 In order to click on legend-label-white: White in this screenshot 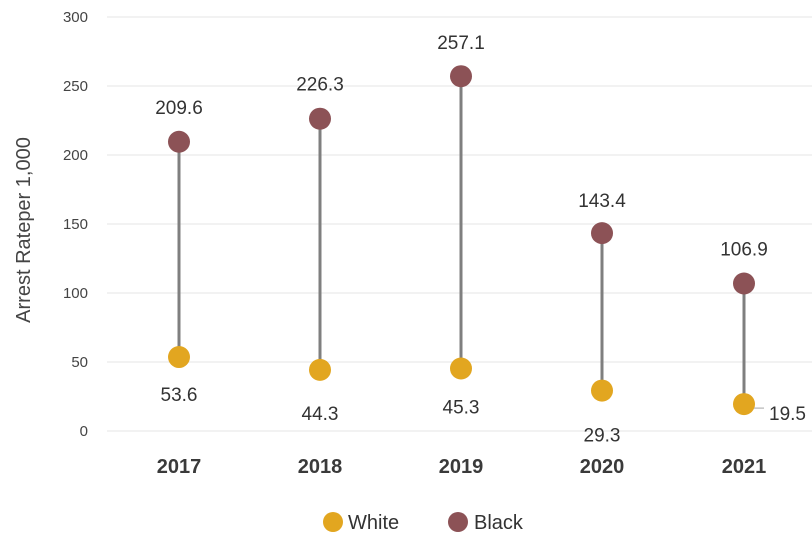, I will do `click(373, 523)`.